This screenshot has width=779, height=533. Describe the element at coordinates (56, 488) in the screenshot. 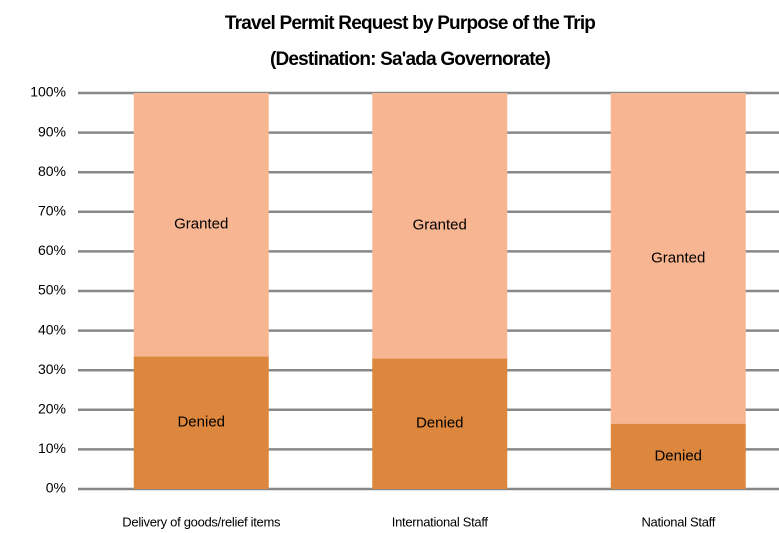

I see `y-tick-label: 0%` at that location.